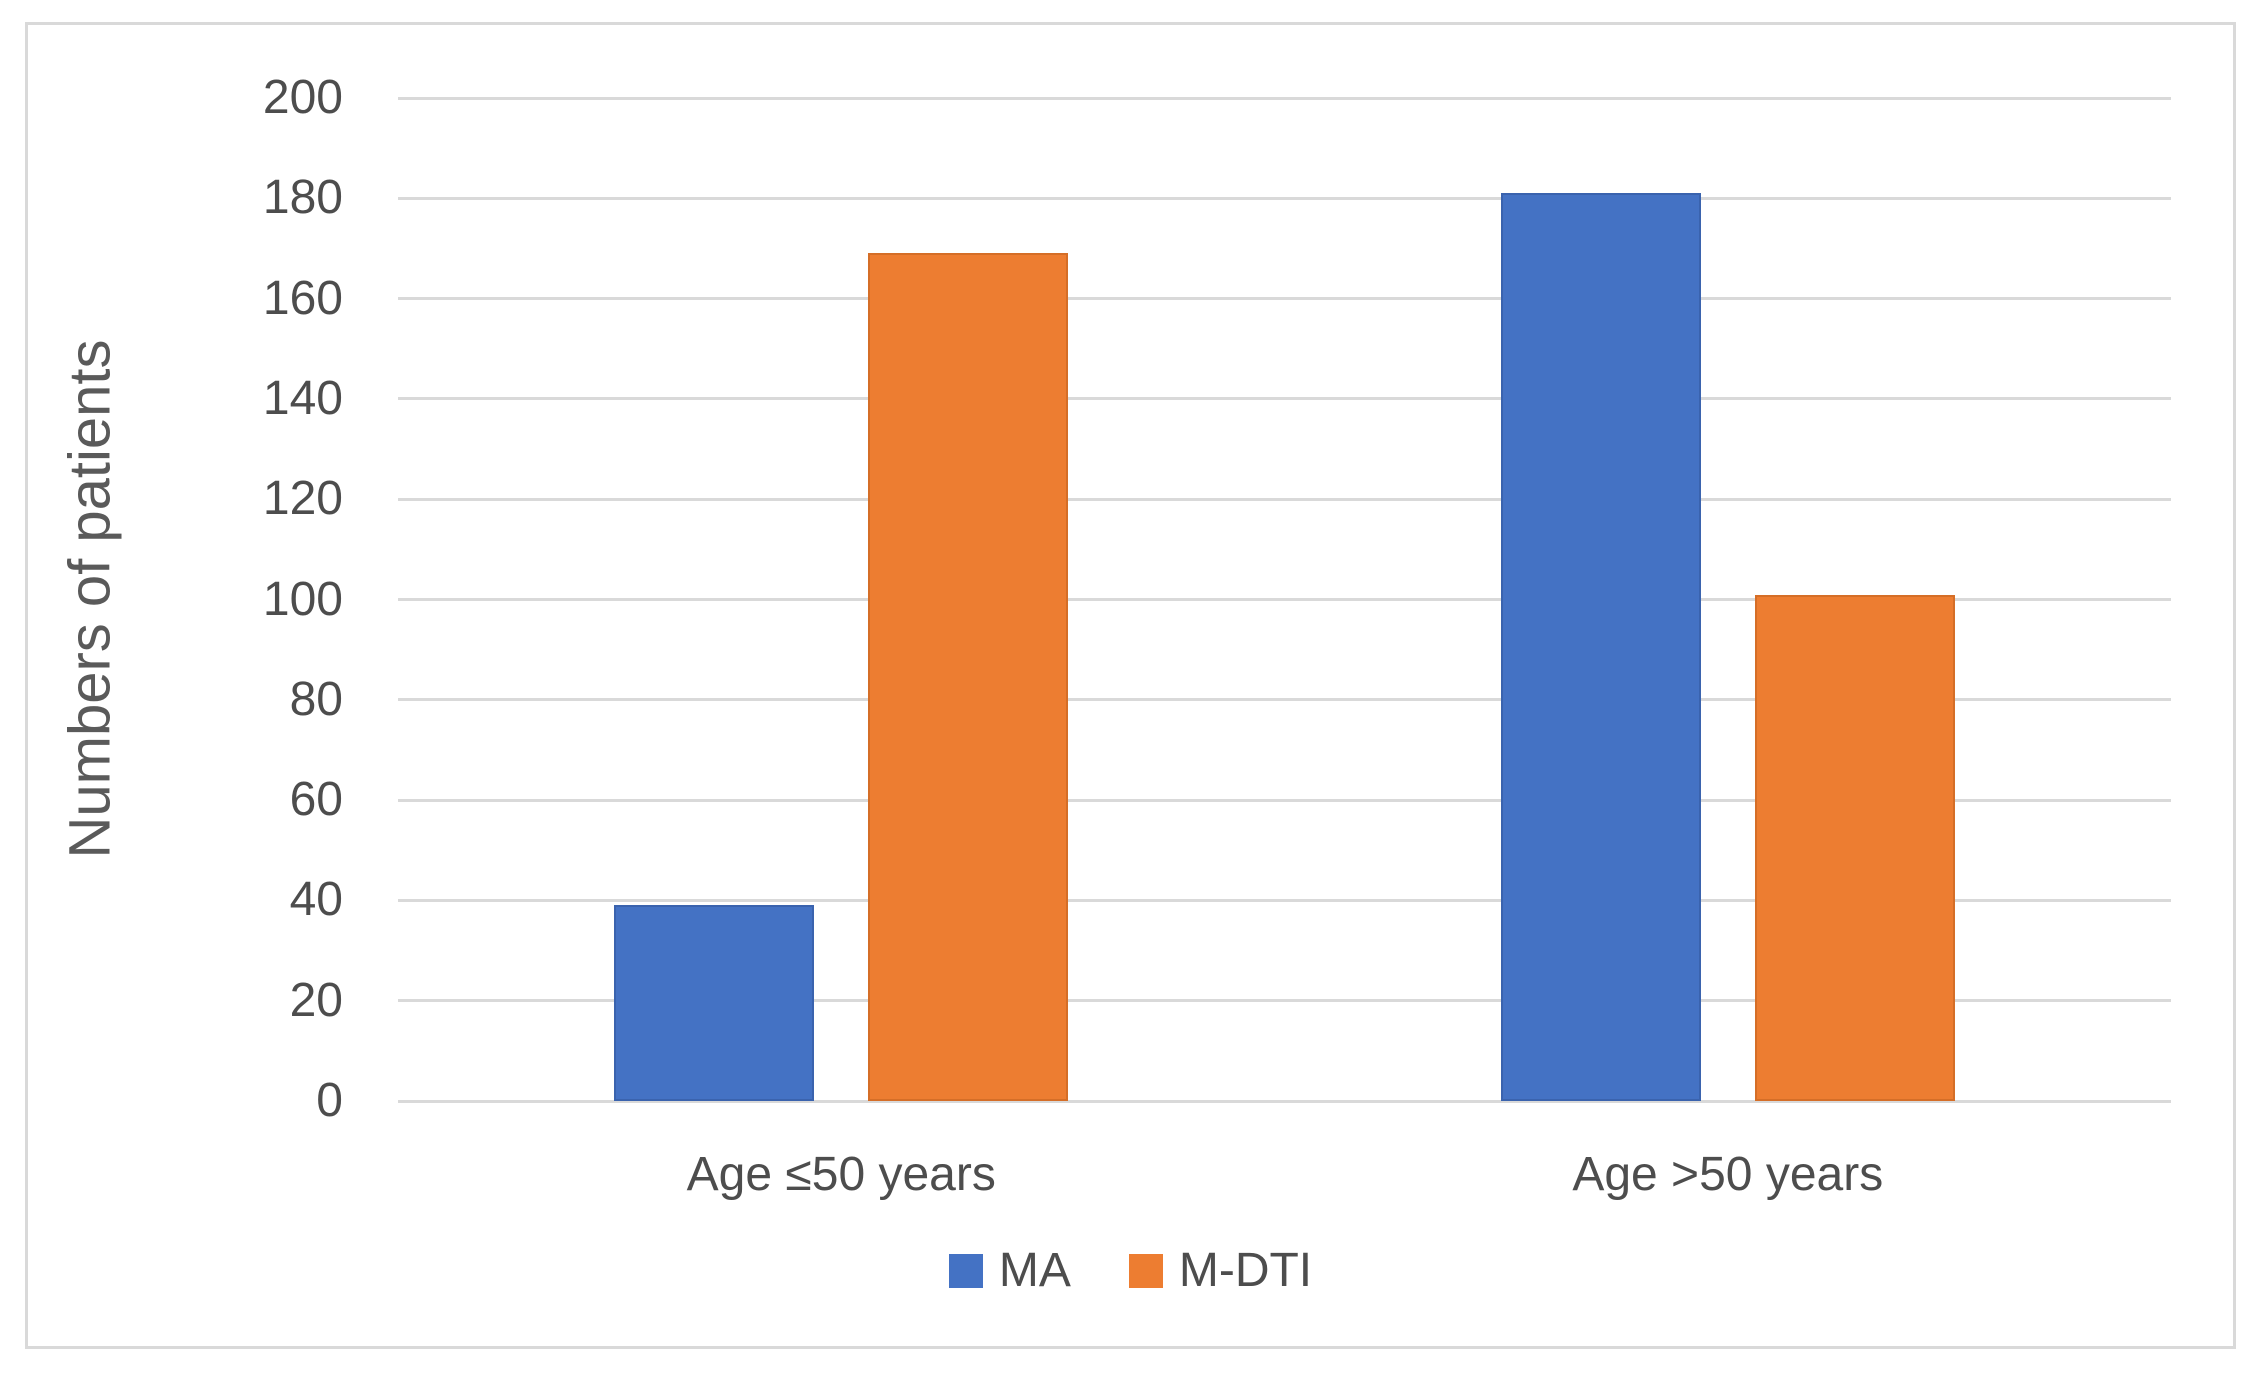 The width and height of the screenshot is (2261, 1374). What do you see at coordinates (316, 1000) in the screenshot?
I see `y-tick-label-20: 20` at bounding box center [316, 1000].